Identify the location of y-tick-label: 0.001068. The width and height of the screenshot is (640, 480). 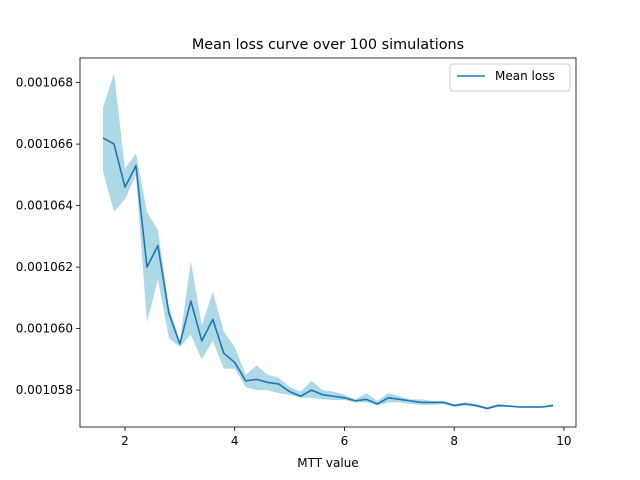
(44, 83).